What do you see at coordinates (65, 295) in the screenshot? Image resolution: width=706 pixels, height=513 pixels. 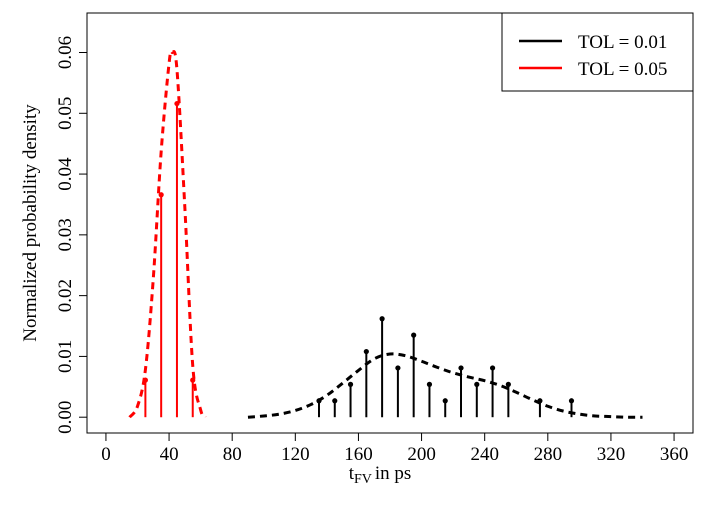 I see `y-tick-label: 0.02` at bounding box center [65, 295].